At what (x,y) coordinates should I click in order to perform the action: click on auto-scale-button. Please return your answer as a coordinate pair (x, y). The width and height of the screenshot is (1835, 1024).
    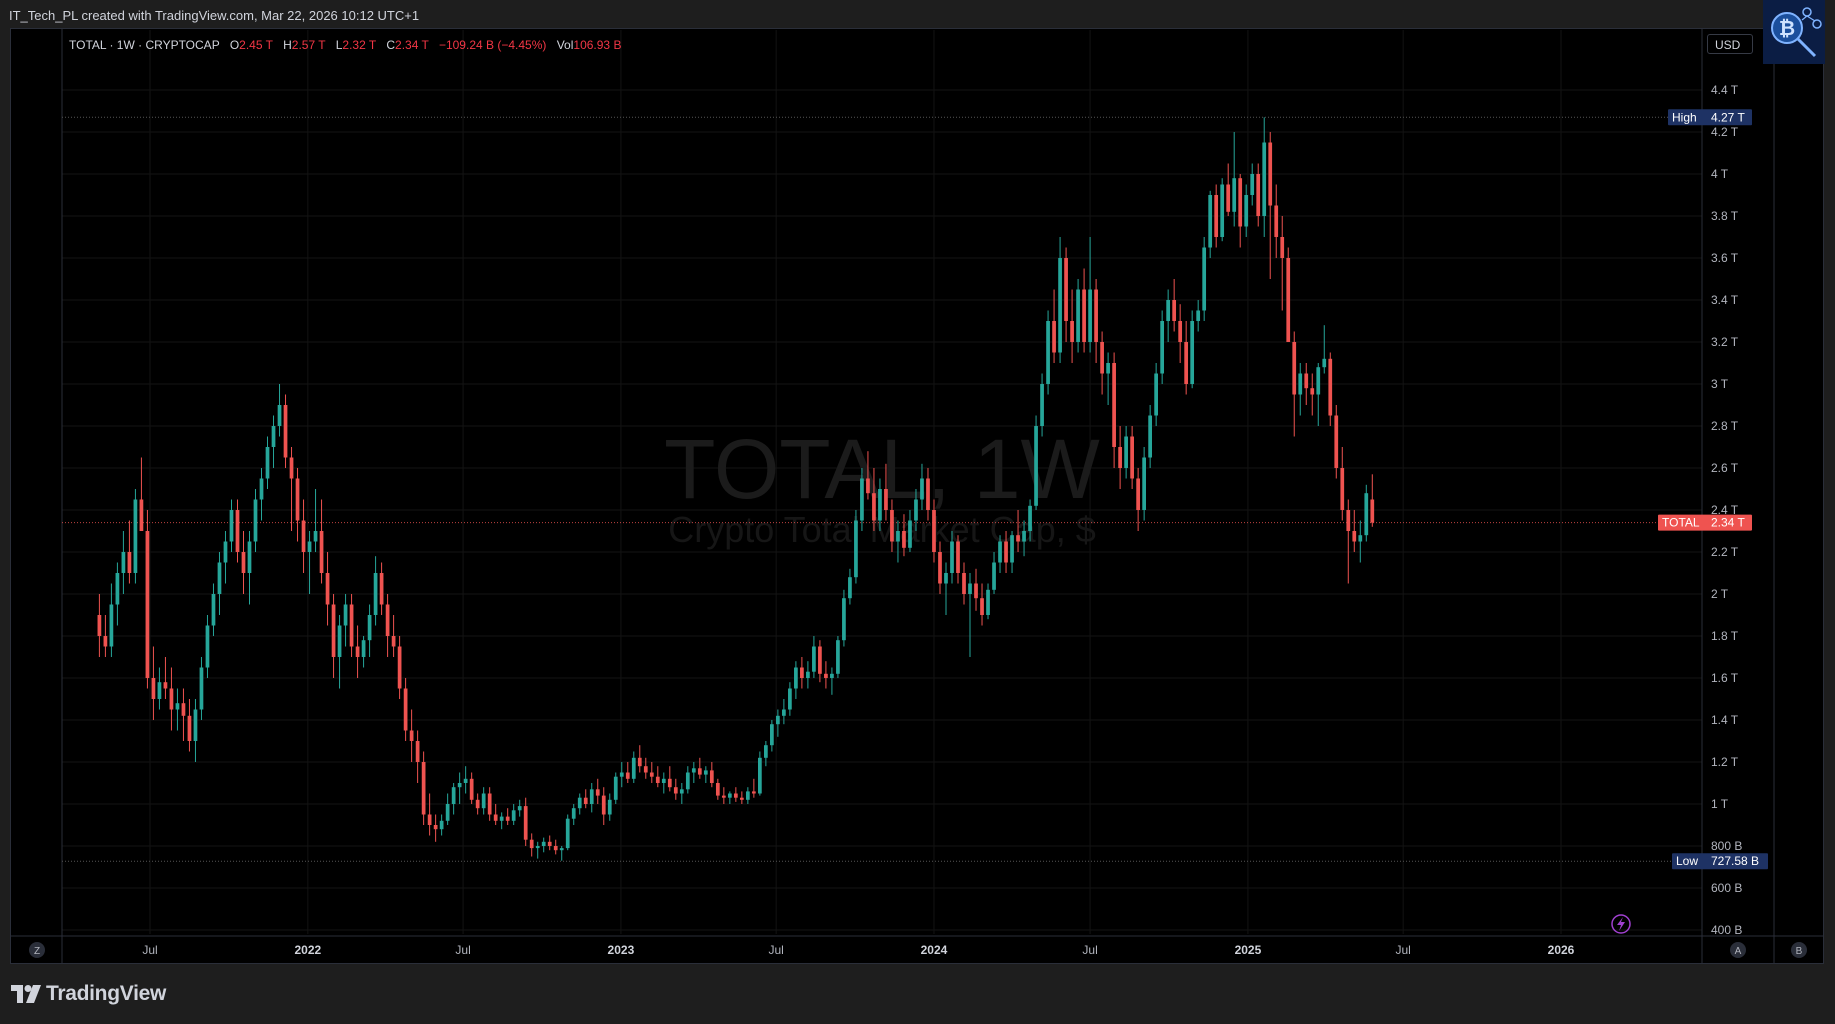
    Looking at the image, I should click on (1738, 950).